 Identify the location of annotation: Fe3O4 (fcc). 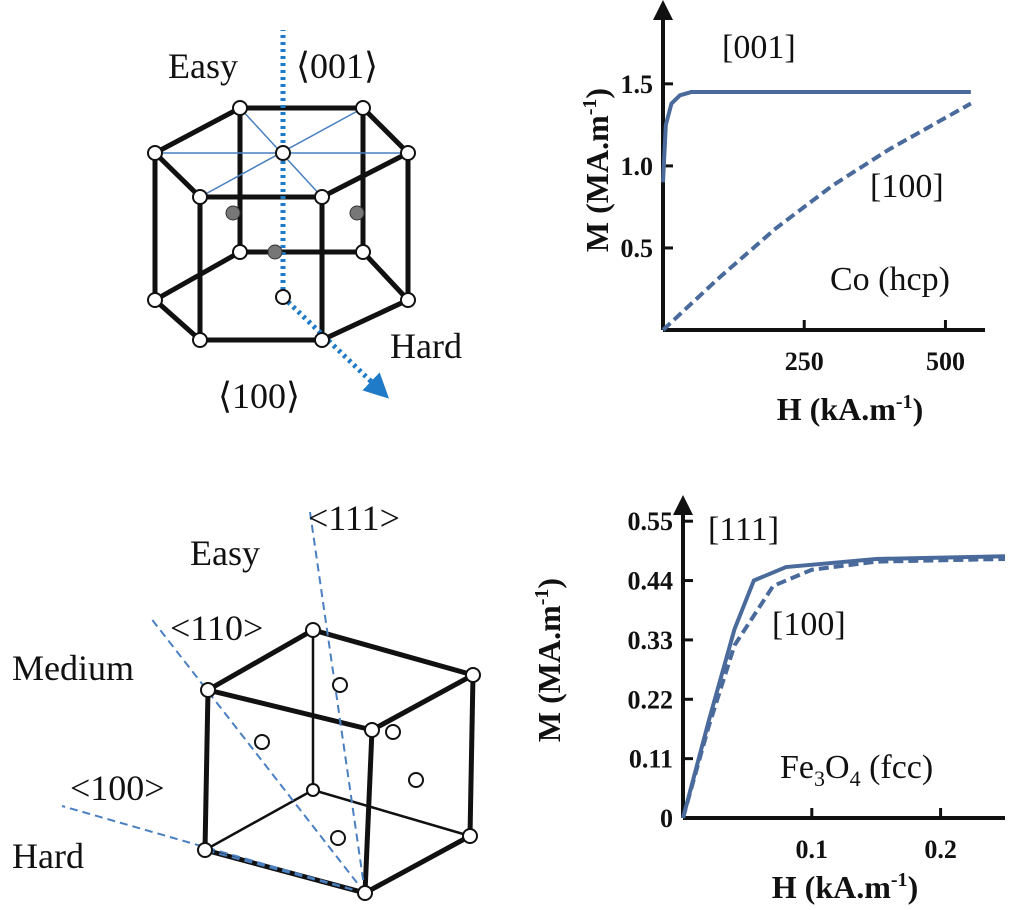
(856, 770).